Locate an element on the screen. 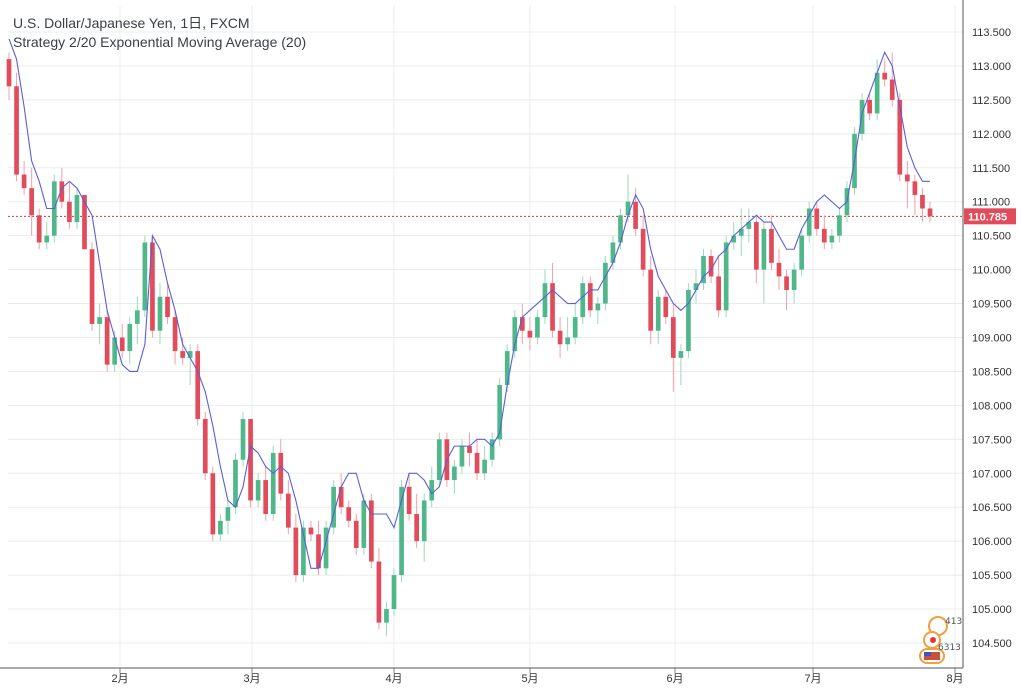 The image size is (1023, 695). x-tick-label: 5月 is located at coordinates (529, 679).